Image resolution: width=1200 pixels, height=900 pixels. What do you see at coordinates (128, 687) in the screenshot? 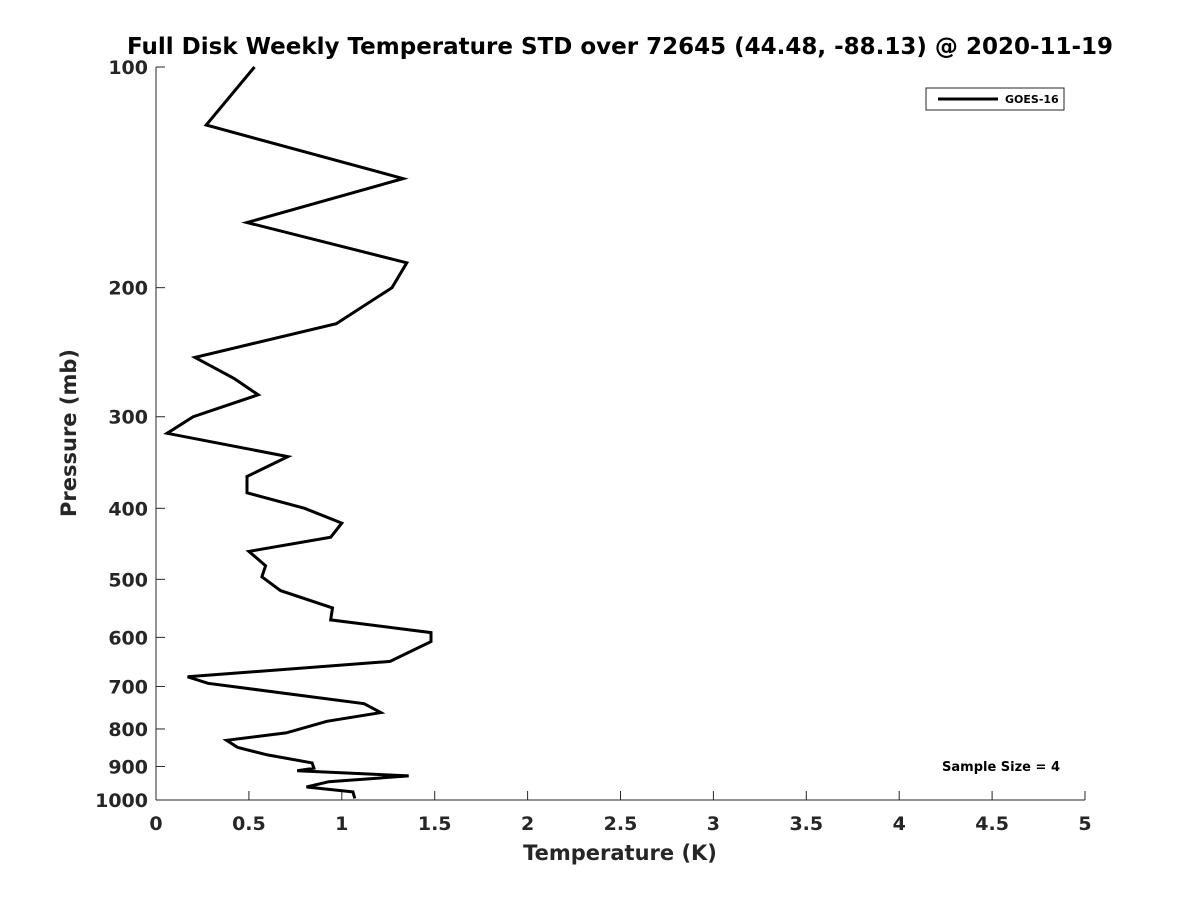
I see `y-tick-label: 700` at bounding box center [128, 687].